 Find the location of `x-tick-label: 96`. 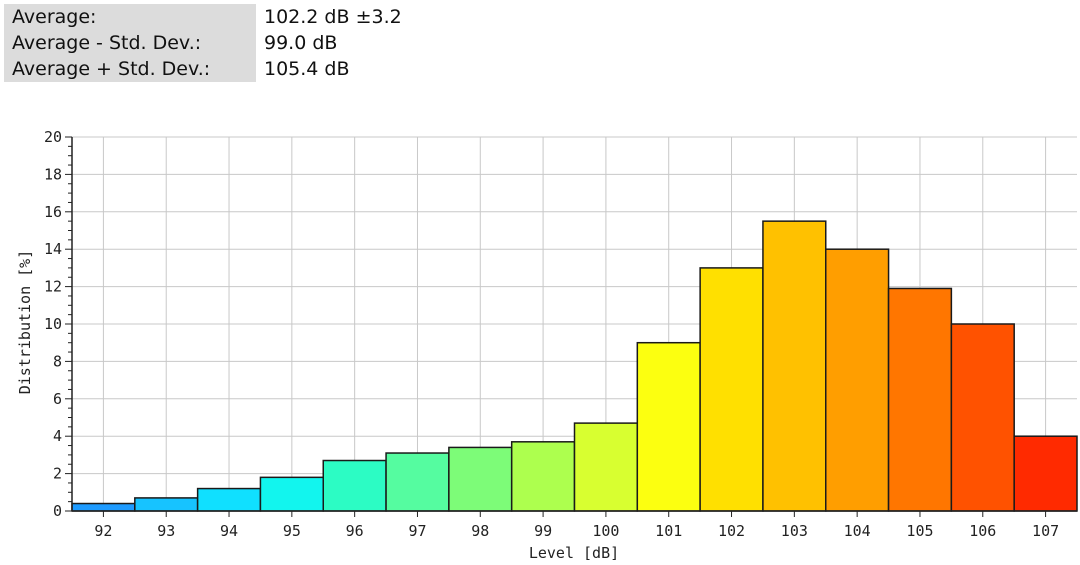

x-tick-label: 96 is located at coordinates (355, 531).